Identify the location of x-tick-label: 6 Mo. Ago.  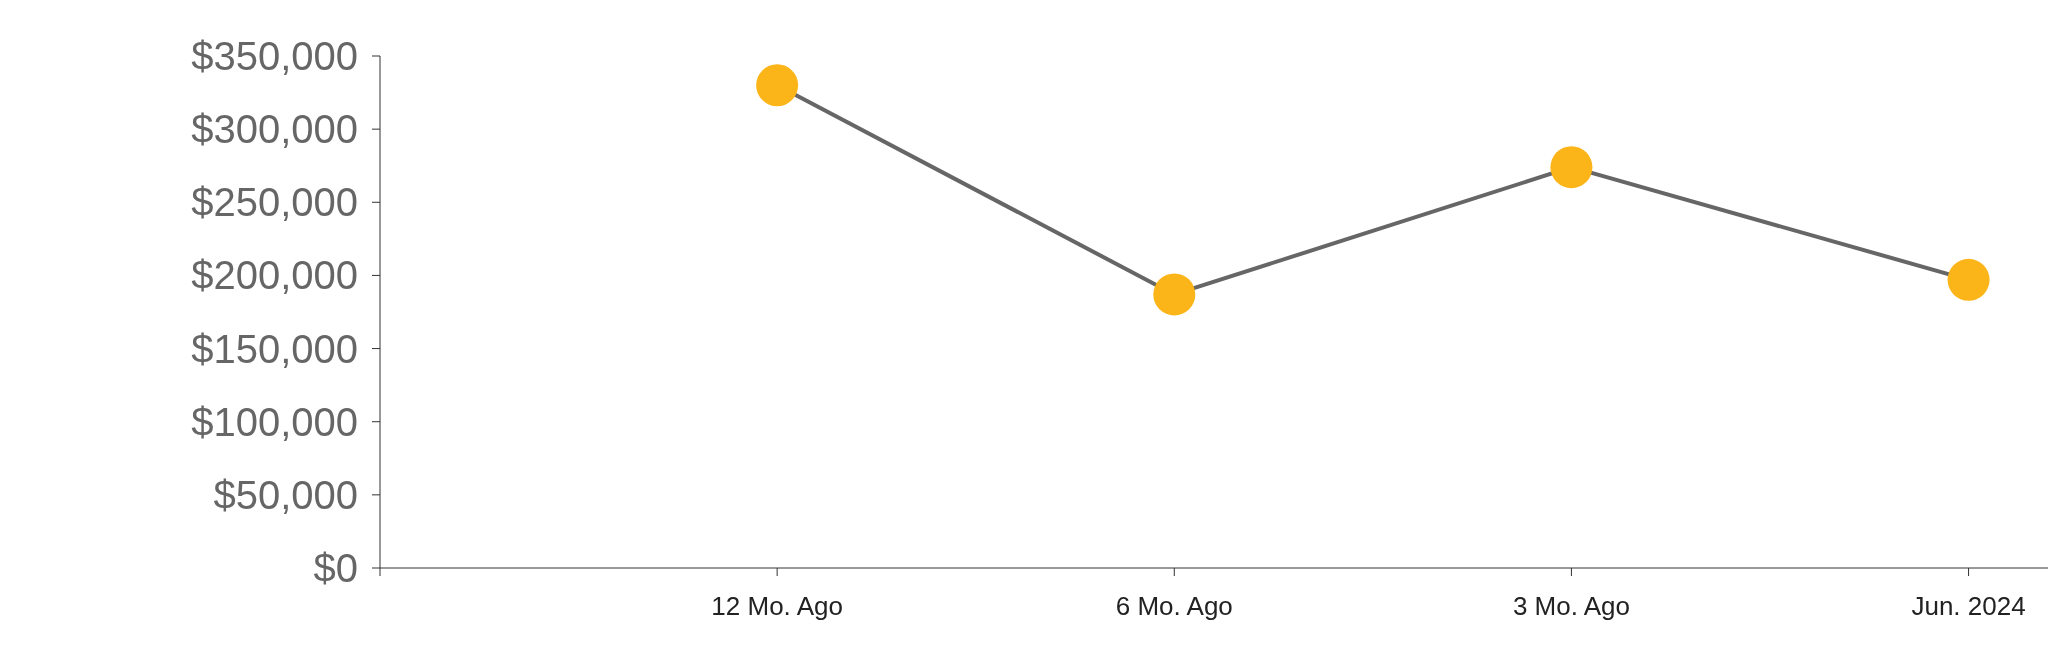
(1174, 606).